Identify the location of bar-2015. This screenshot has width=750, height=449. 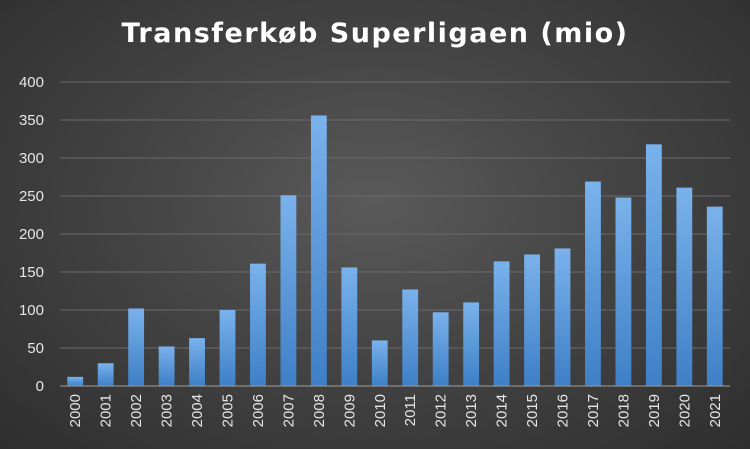
(532, 320).